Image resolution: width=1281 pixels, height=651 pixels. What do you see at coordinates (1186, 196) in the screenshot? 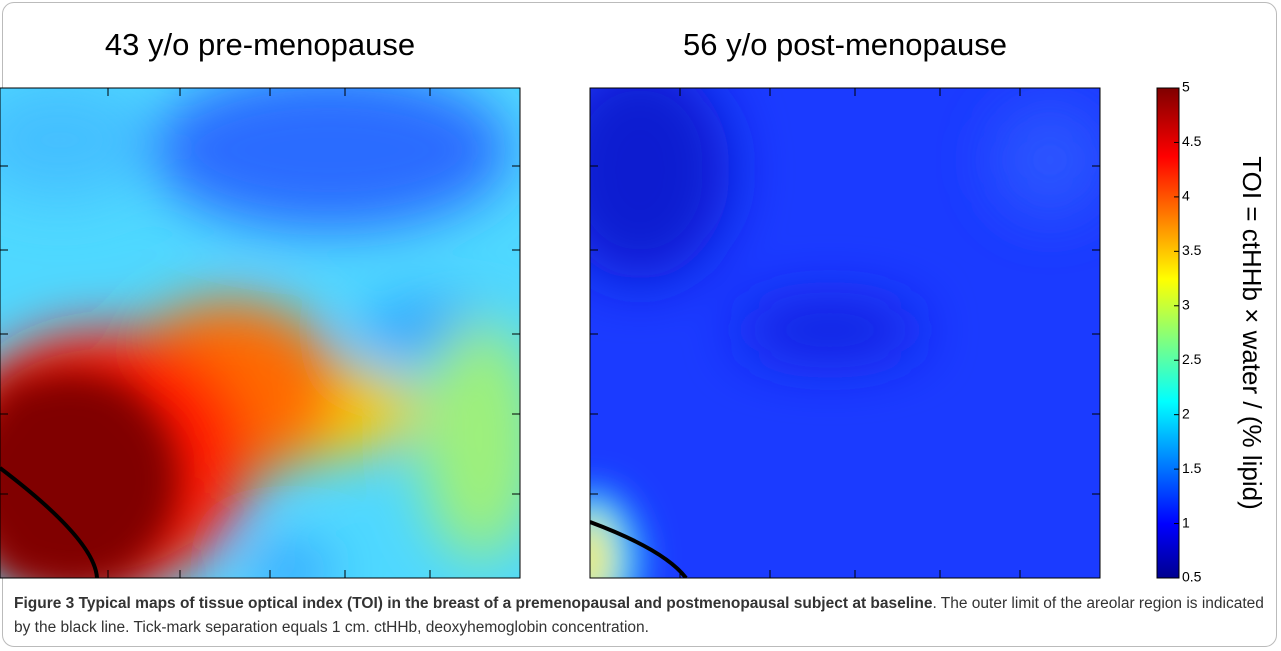
I see `colorbar-tick-label: 4` at bounding box center [1186, 196].